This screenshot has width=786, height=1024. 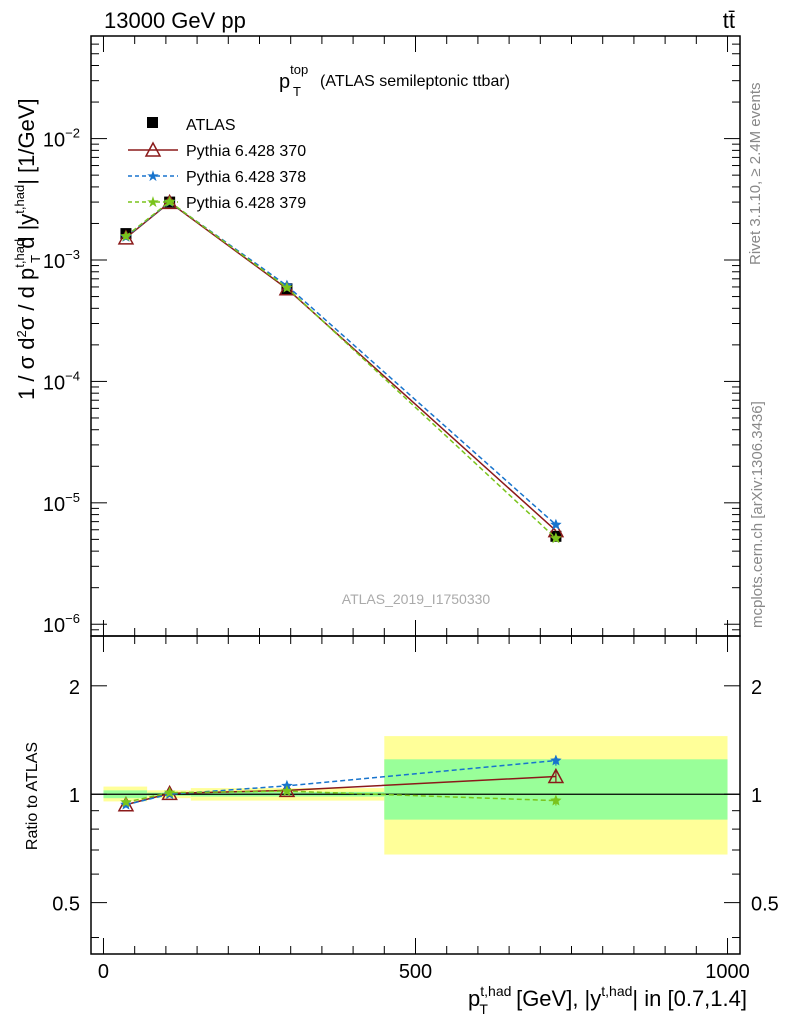 I want to click on legend-label-379: Pythia 6.428 379, so click(x=246, y=203).